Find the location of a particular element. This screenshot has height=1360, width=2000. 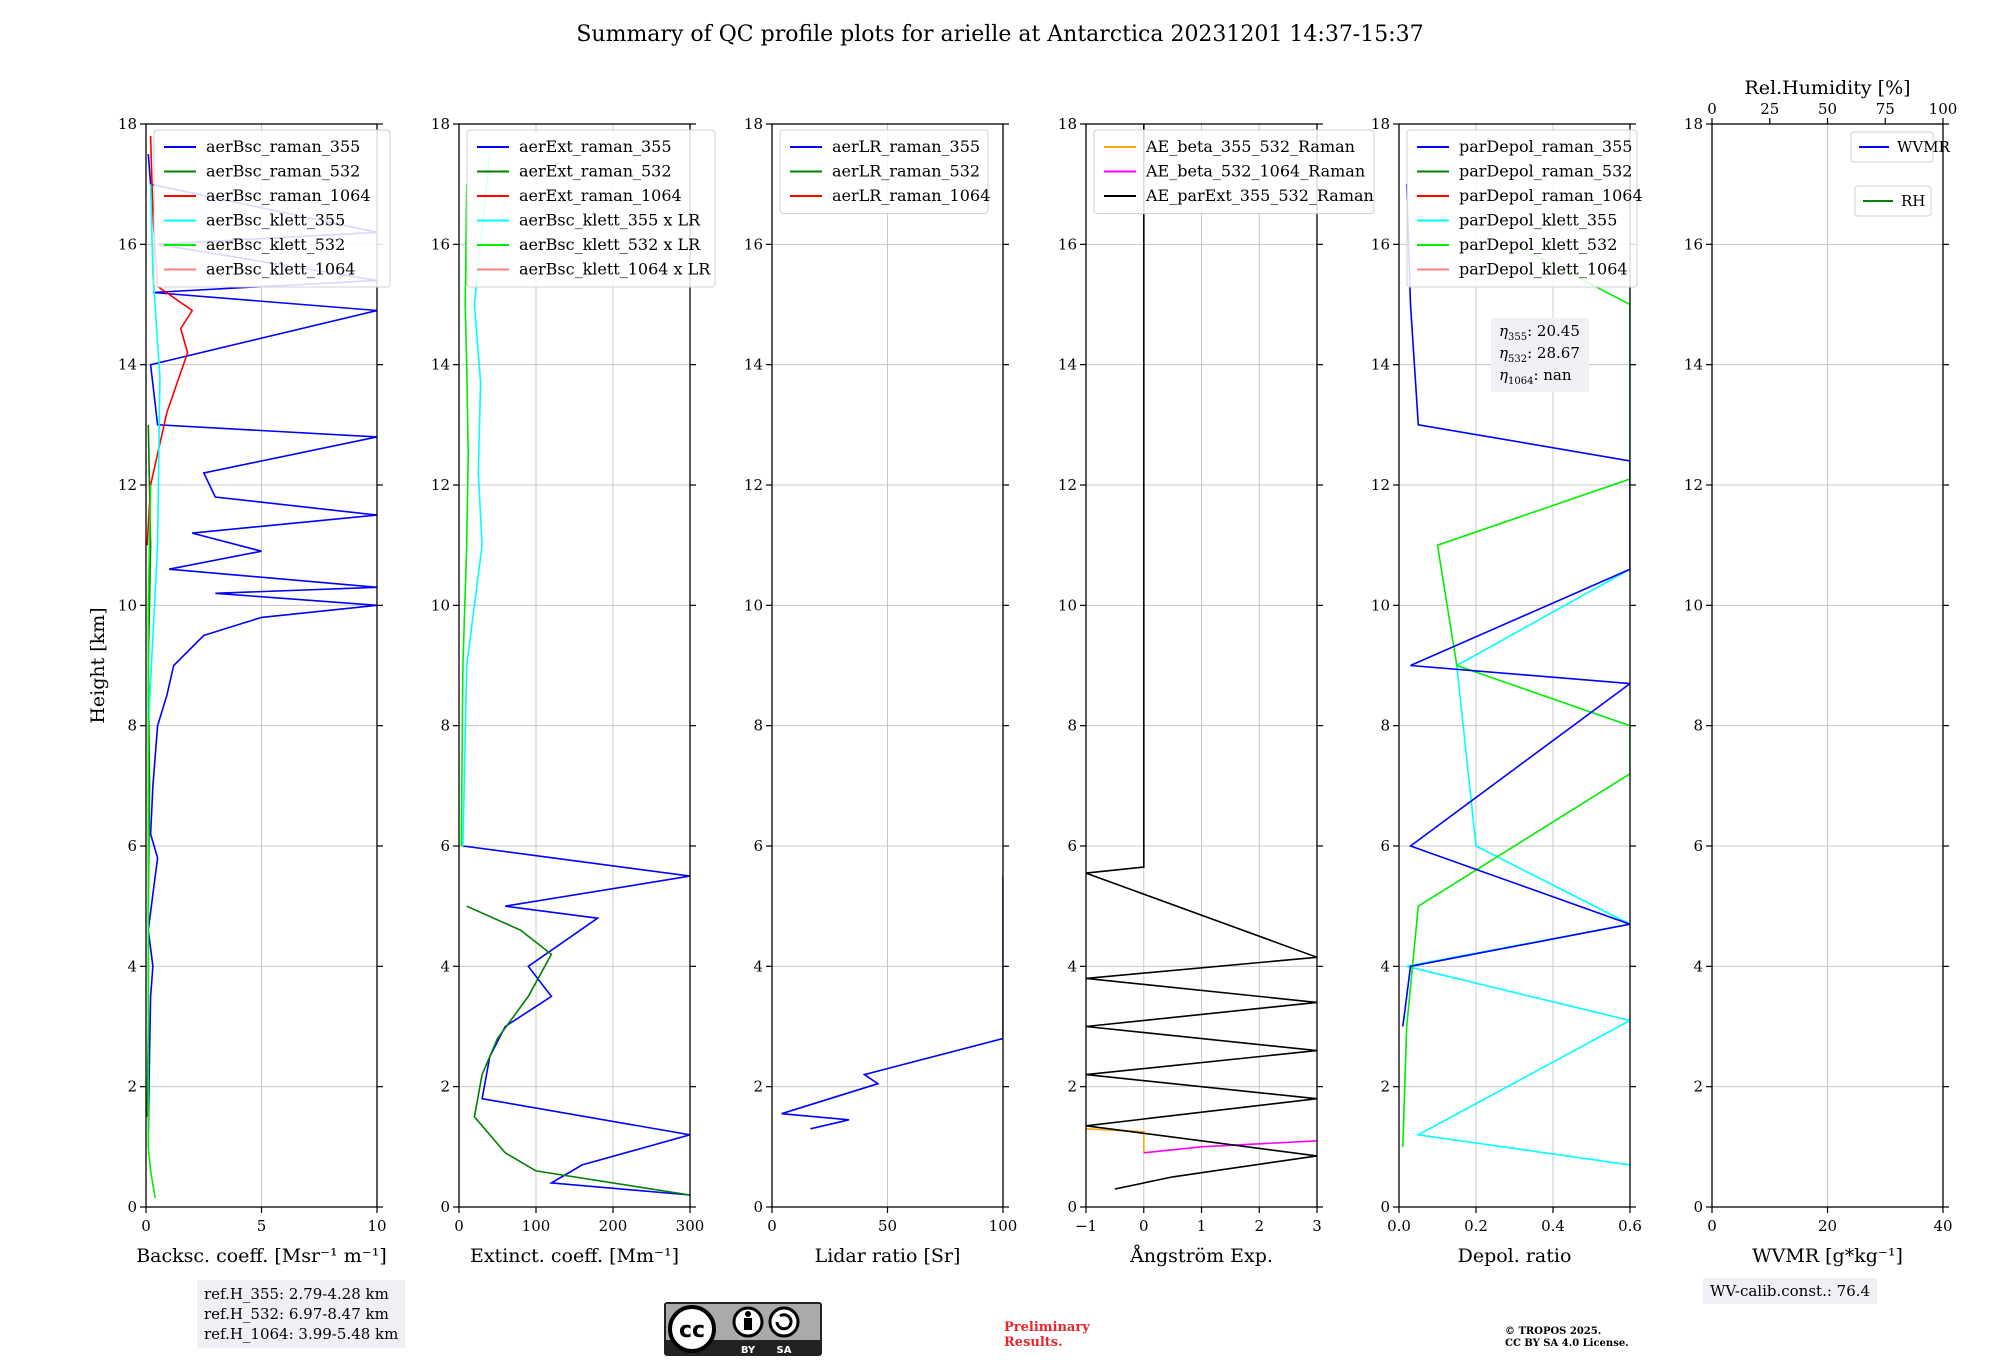

wv-calibration-box: WV-calib.const.: 76.4 is located at coordinates (1790, 1291).